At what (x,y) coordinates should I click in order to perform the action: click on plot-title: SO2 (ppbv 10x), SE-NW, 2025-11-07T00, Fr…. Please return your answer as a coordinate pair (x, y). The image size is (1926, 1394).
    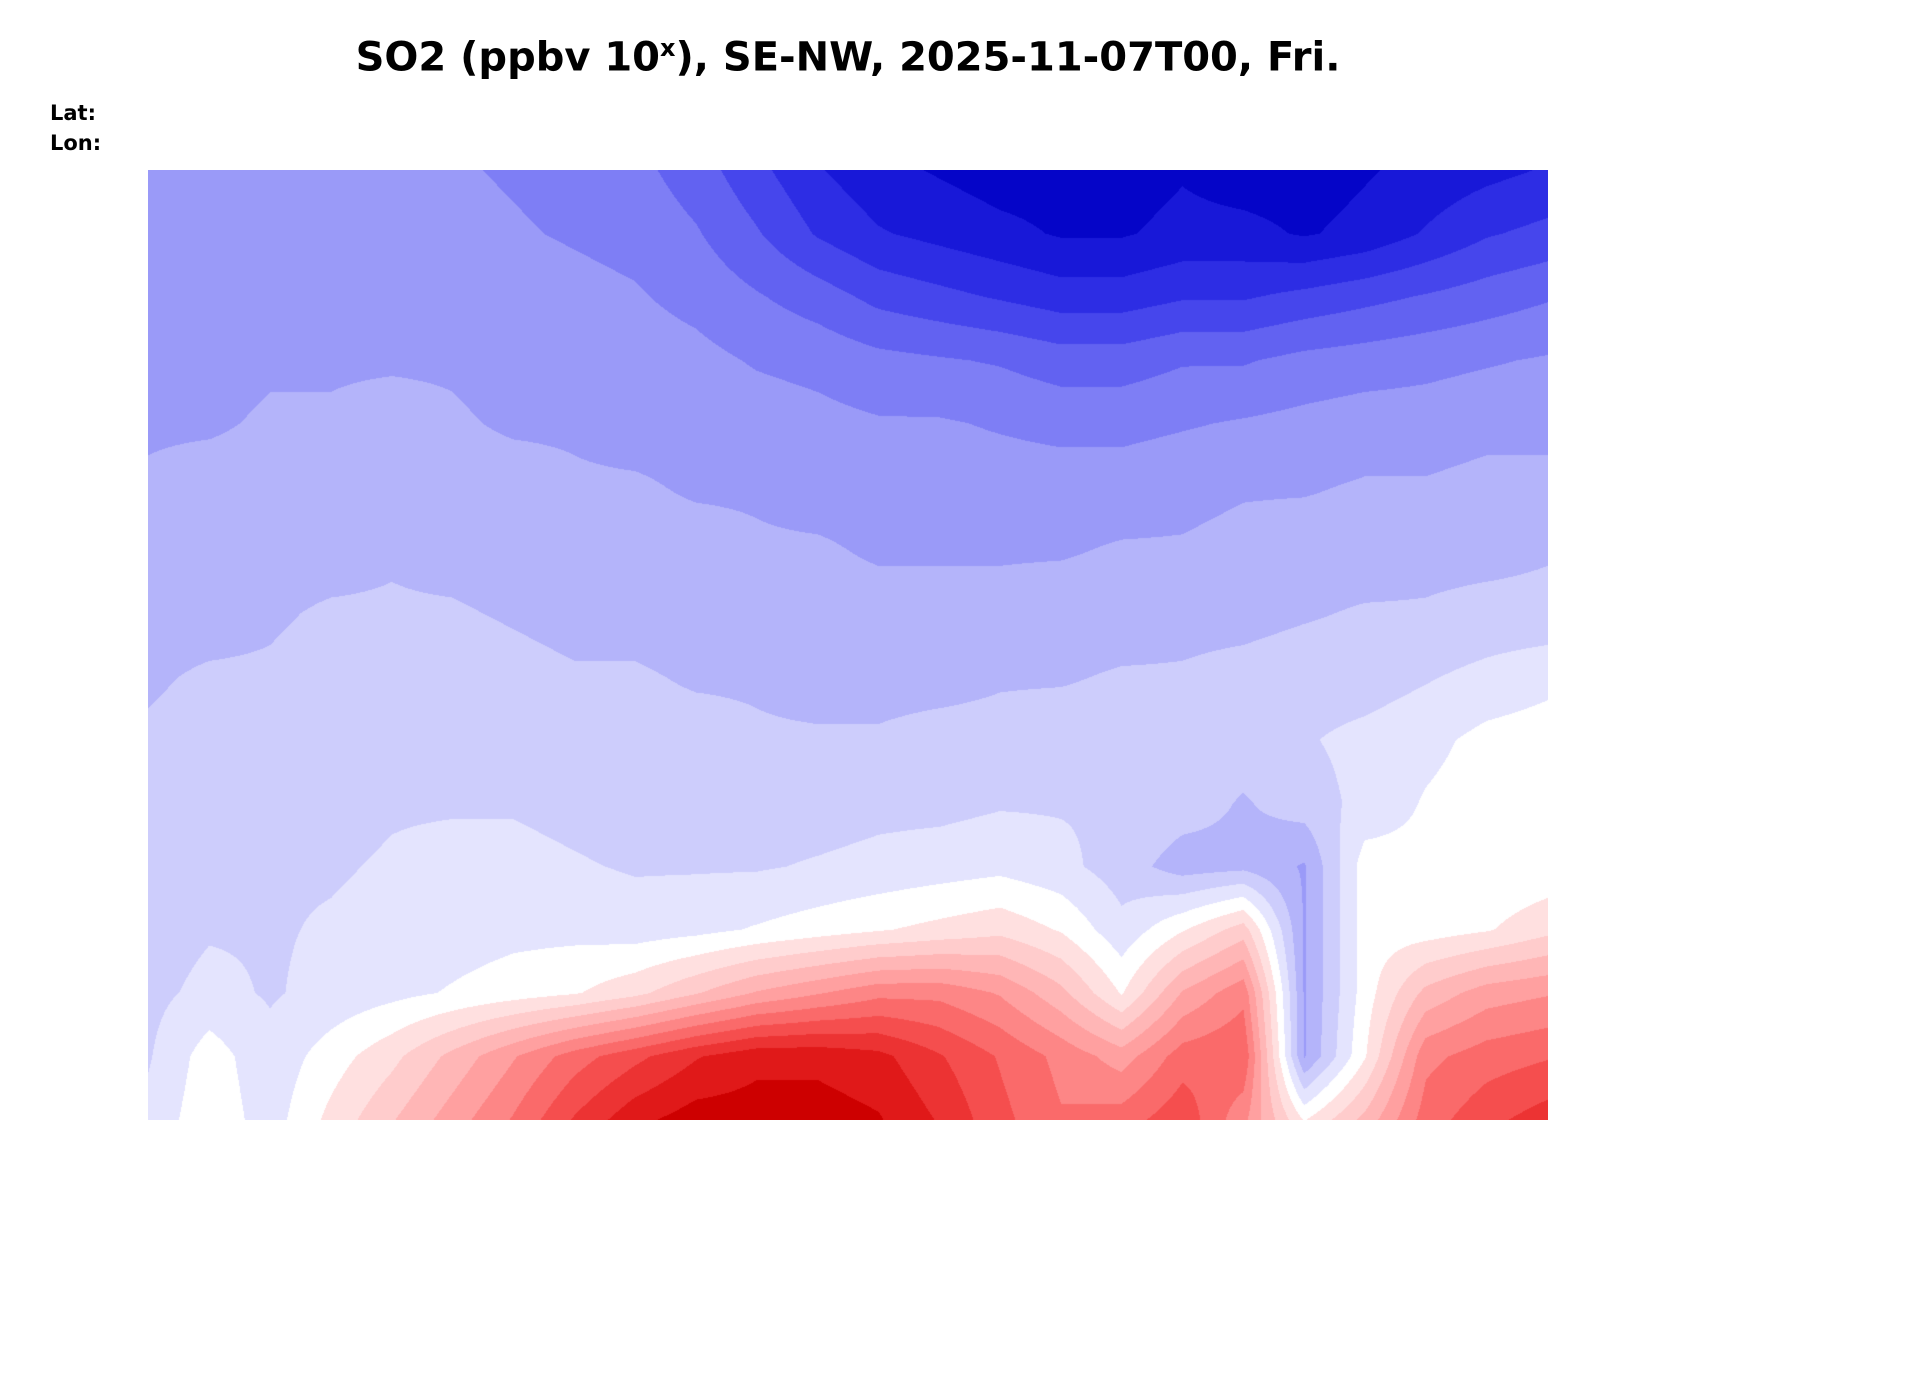
    Looking at the image, I should click on (848, 57).